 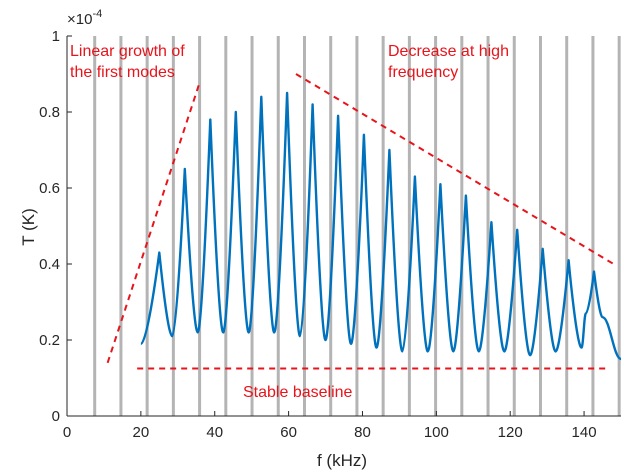 I want to click on annotation-decrease: Decrease at high frequency, so click(x=450, y=62).